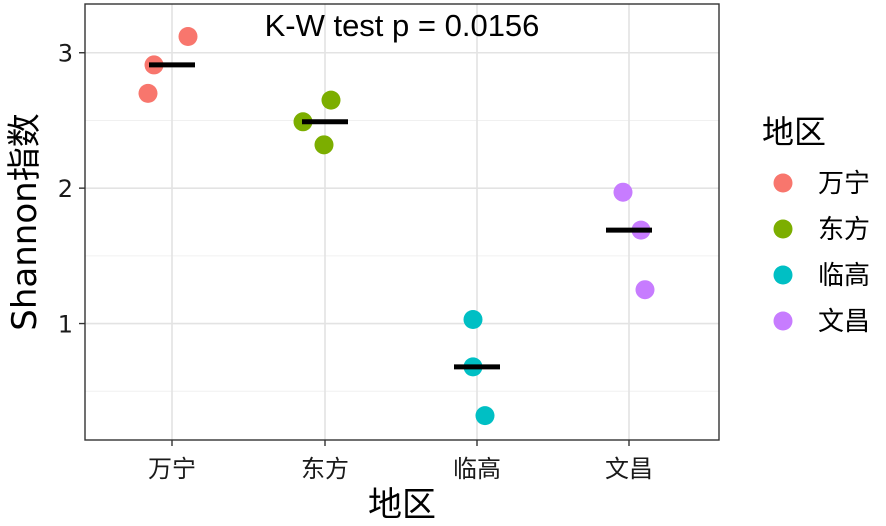 The height and width of the screenshot is (526, 886). What do you see at coordinates (172, 469) in the screenshot?
I see `x-tick-label: 万宁` at bounding box center [172, 469].